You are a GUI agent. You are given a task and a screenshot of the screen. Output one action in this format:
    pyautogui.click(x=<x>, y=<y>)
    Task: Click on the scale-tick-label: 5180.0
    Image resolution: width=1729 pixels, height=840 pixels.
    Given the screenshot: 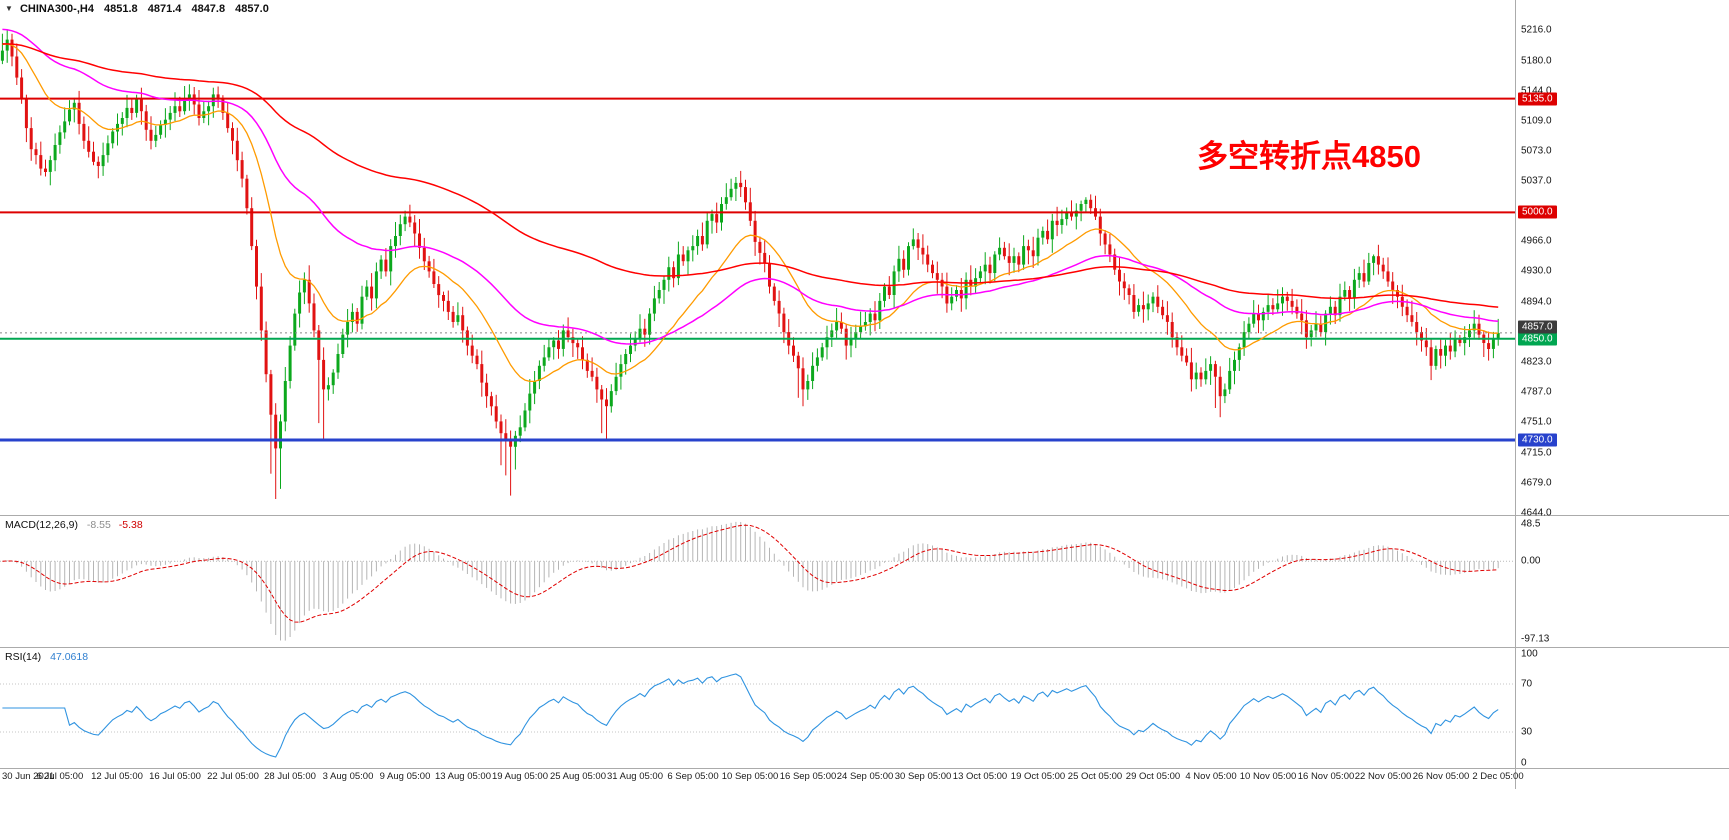 What is the action you would take?
    pyautogui.click(x=1536, y=61)
    